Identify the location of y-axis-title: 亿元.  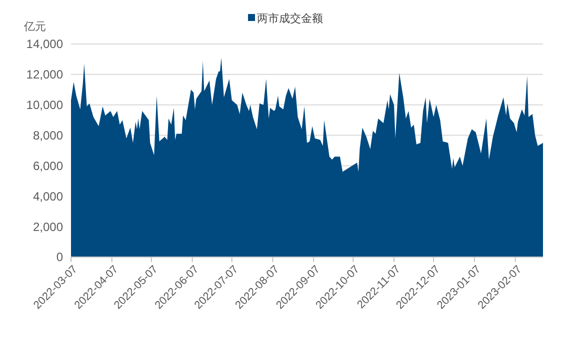
(34, 27).